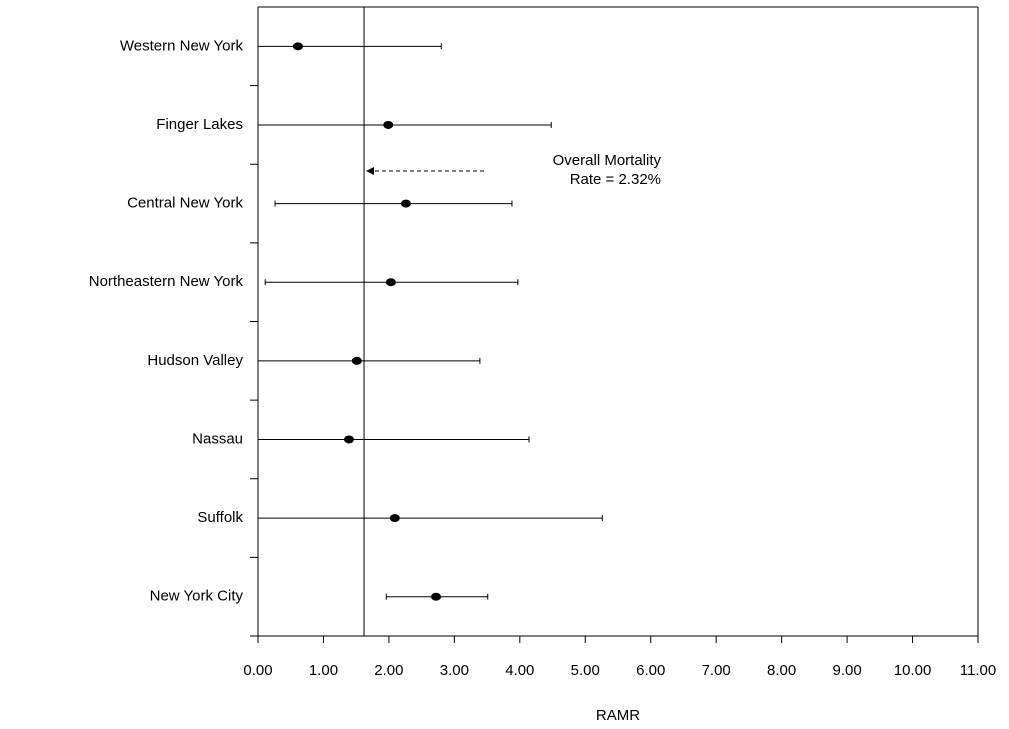 This screenshot has width=1009, height=729. I want to click on x-tick-label: 1.00, so click(323, 670).